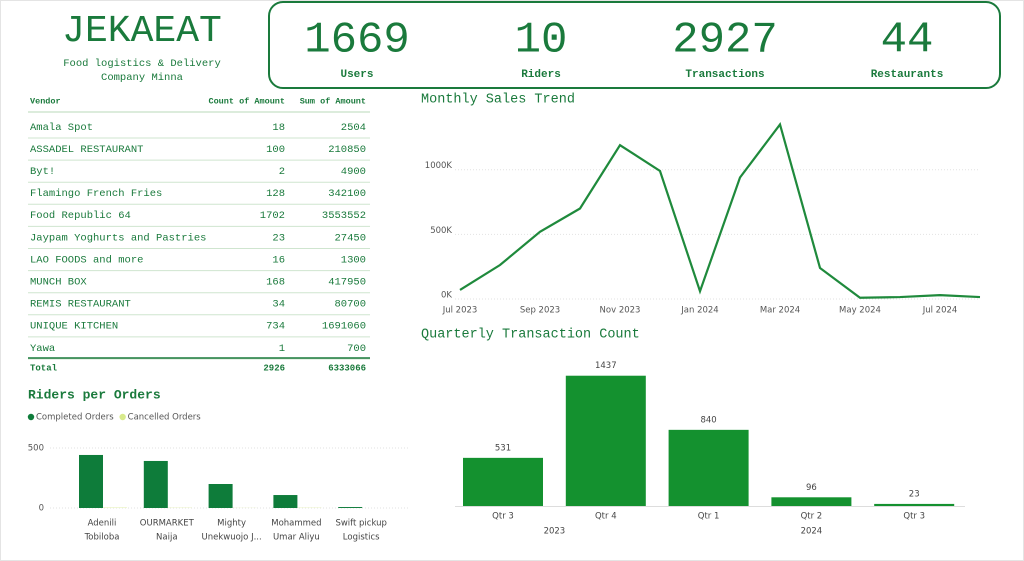 The height and width of the screenshot is (561, 1024). I want to click on y-tick-label: 500, so click(36, 449).